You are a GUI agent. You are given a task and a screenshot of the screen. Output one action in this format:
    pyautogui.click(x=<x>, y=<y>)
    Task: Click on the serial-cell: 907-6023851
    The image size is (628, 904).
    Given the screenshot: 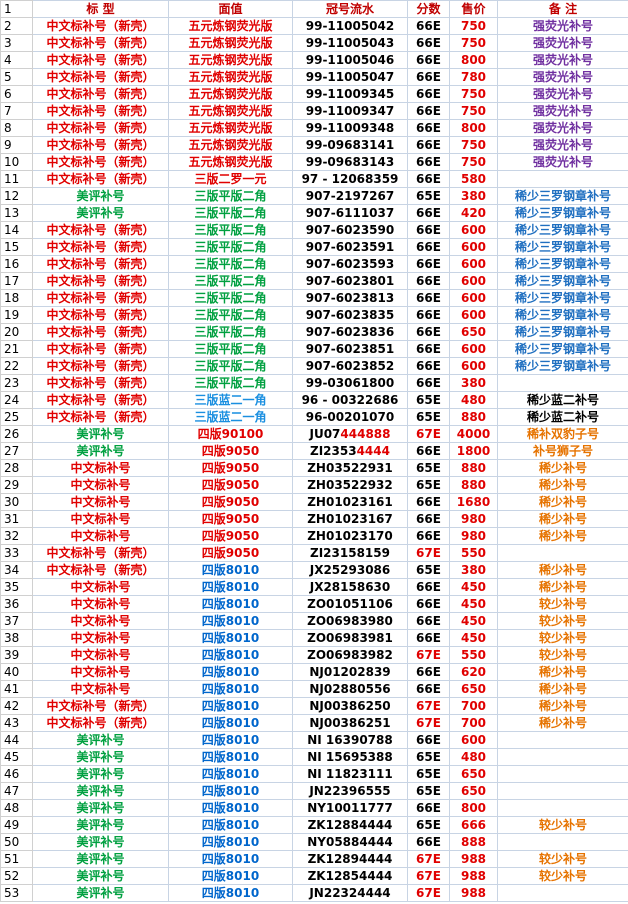 What is the action you would take?
    pyautogui.click(x=350, y=349)
    